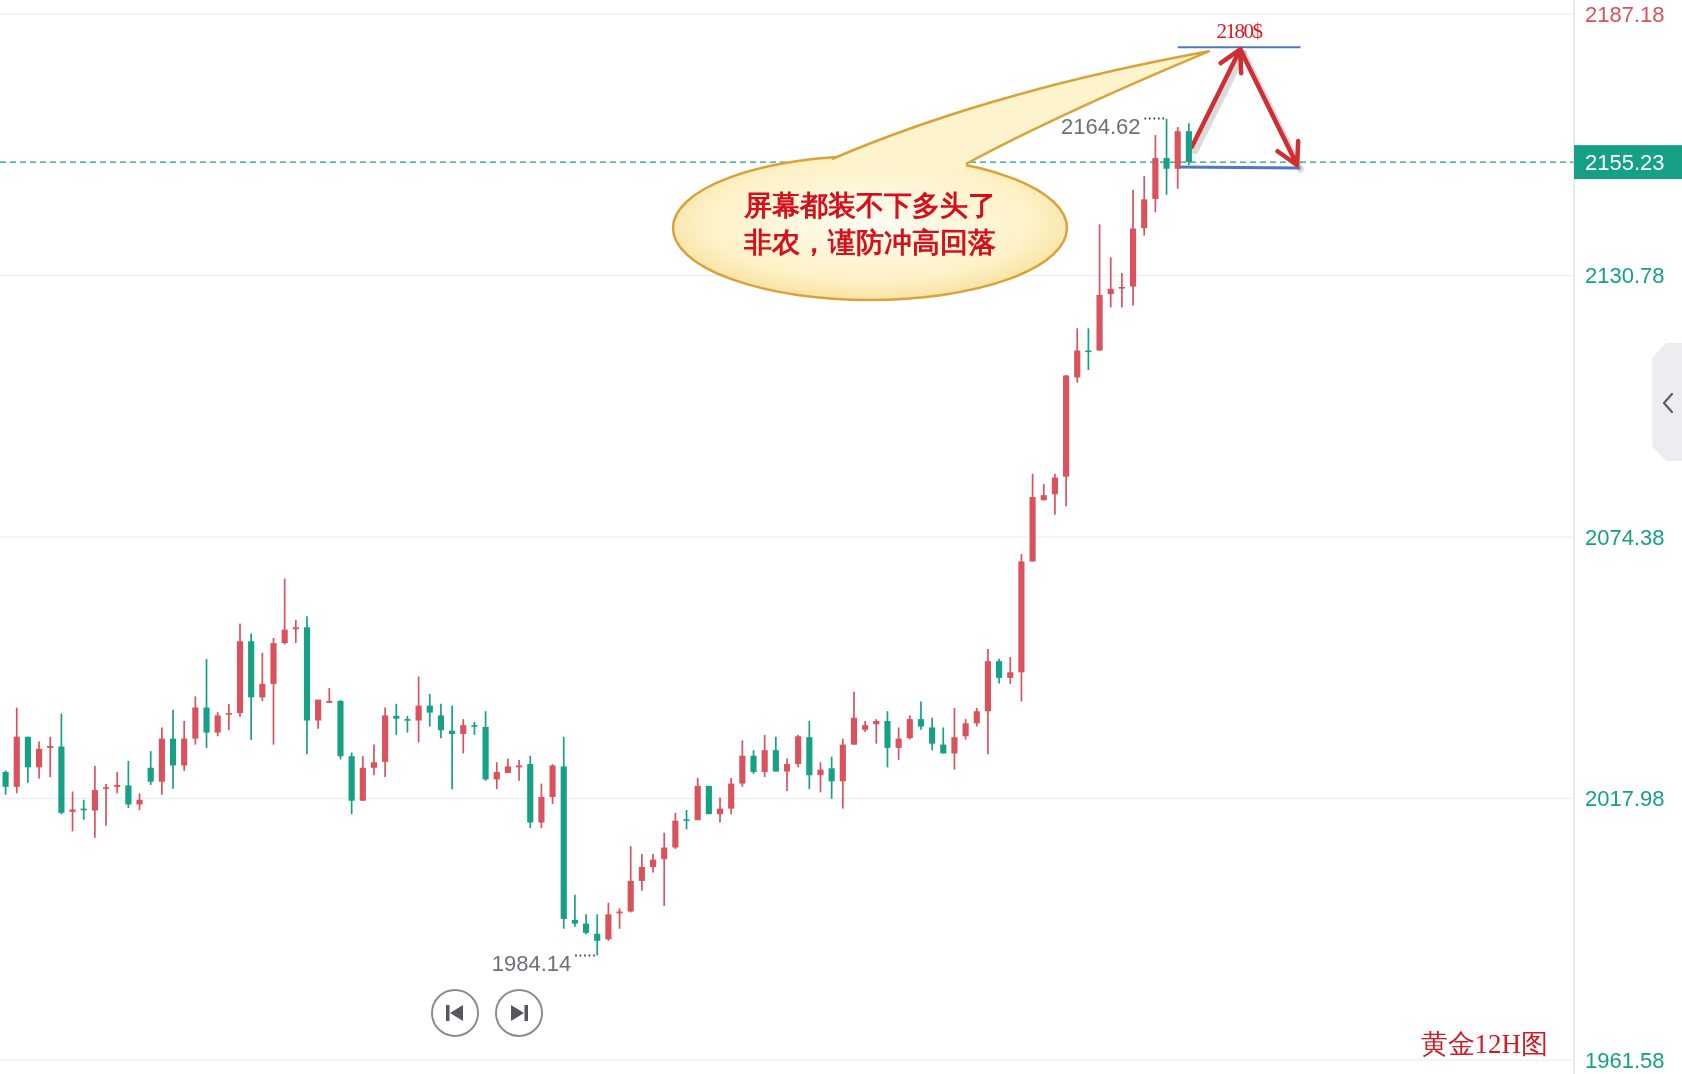 The image size is (1682, 1074). I want to click on ref-line-label: 2180$, so click(1239, 31).